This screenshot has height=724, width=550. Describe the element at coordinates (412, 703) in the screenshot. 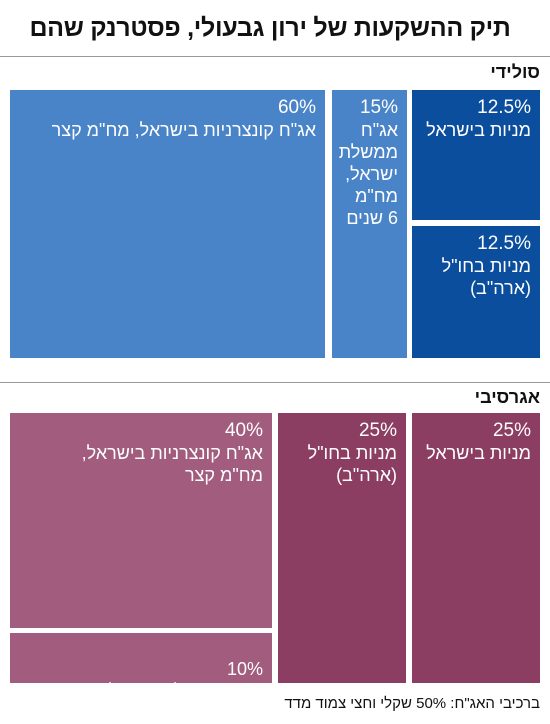

I see `footnote: ברכיבי האג"ח: 50% שקלי וחצי צמוד מדד` at that location.